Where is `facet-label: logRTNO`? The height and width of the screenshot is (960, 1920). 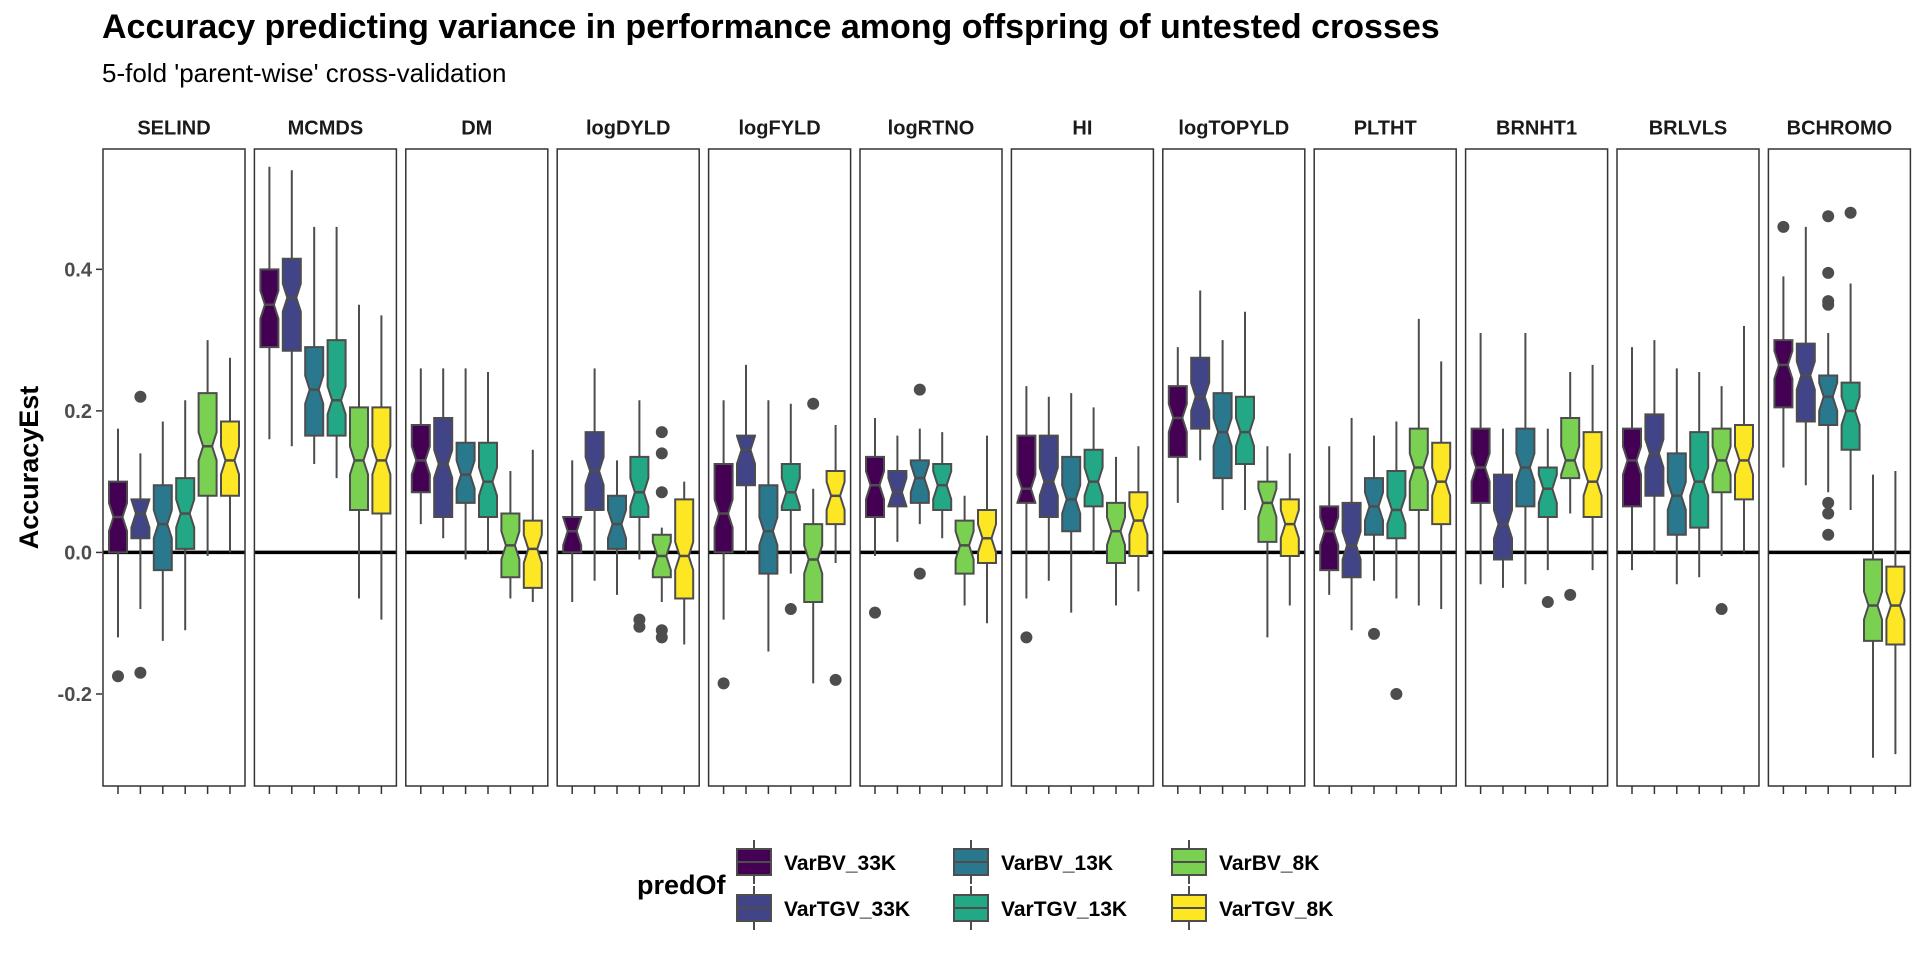
facet-label: logRTNO is located at coordinates (931, 129).